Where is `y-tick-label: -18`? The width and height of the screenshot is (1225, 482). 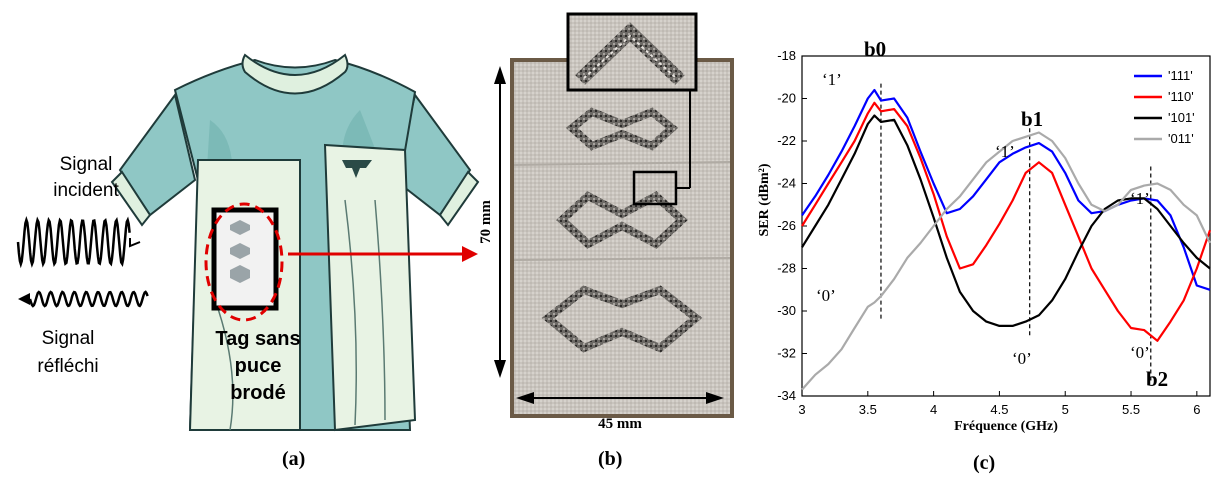
y-tick-label: -18 is located at coordinates (786, 55).